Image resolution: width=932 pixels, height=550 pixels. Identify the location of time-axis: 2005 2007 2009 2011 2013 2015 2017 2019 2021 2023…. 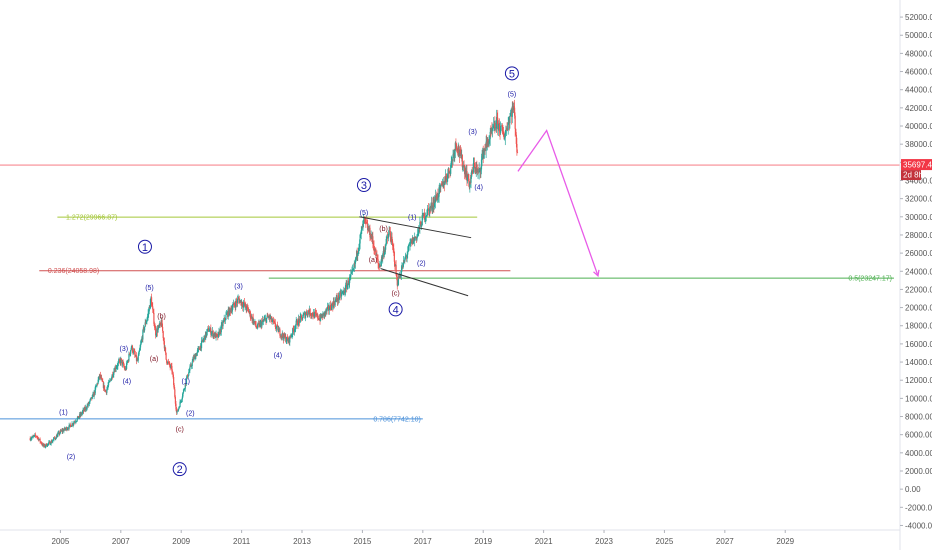
(450, 537).